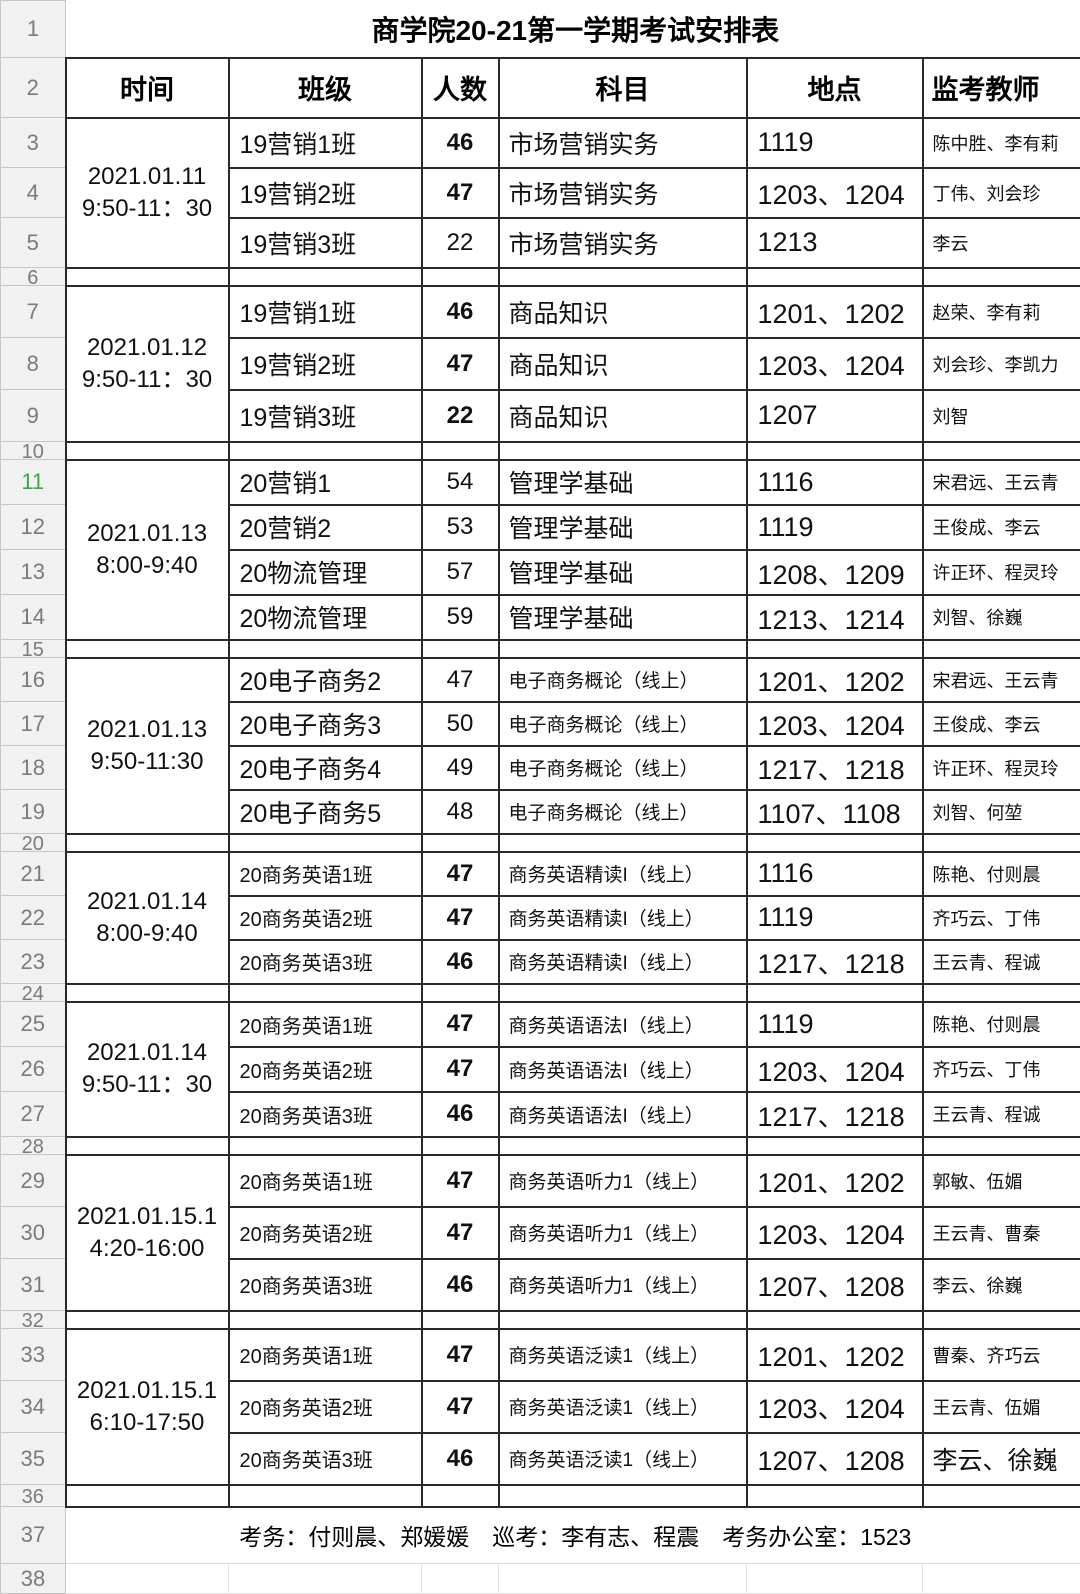 This screenshot has width=1080, height=1594. What do you see at coordinates (33, 918) in the screenshot?
I see `row-number: 22` at bounding box center [33, 918].